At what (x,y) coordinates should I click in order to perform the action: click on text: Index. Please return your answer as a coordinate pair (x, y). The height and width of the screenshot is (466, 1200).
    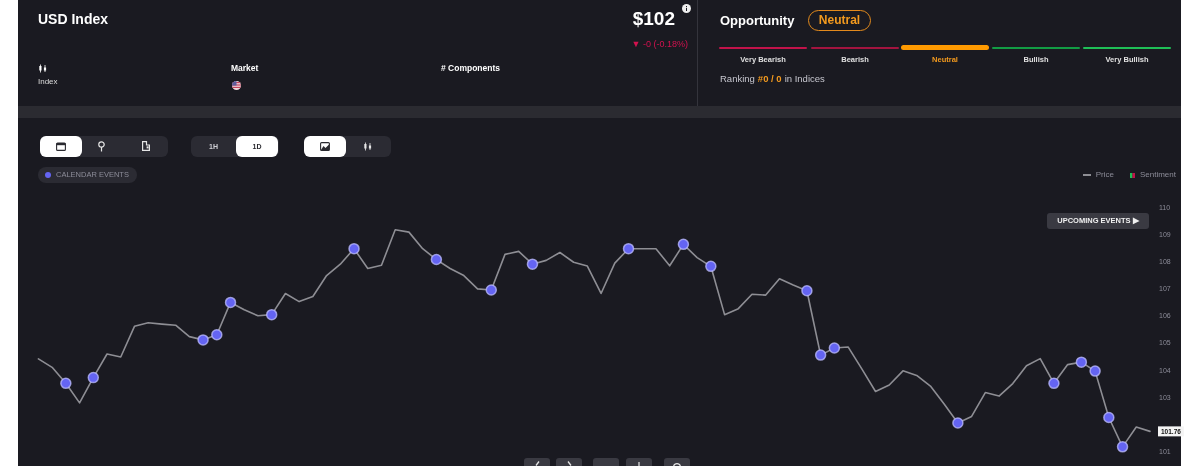
    Looking at the image, I should click on (48, 81).